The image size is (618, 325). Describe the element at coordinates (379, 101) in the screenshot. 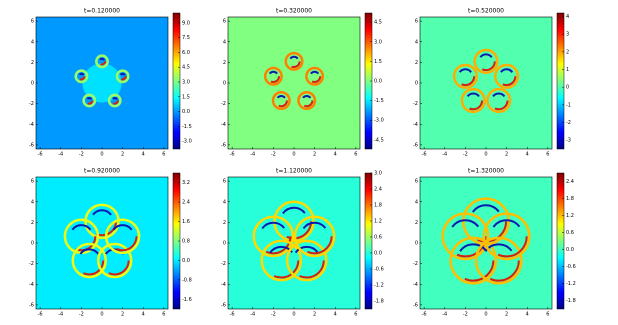

I see `colorbar-tick-label: -1.5` at that location.